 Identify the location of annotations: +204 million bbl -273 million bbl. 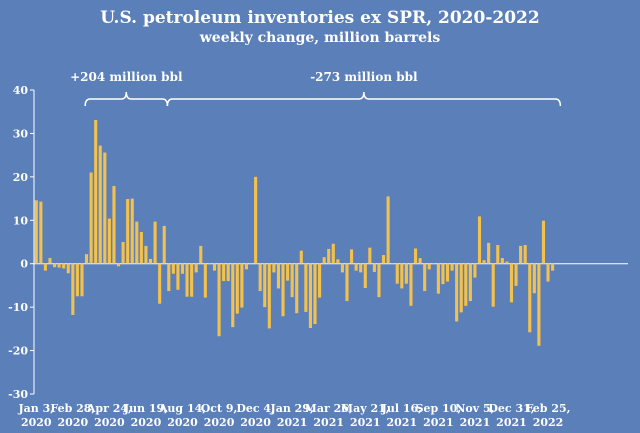
(316, 88).